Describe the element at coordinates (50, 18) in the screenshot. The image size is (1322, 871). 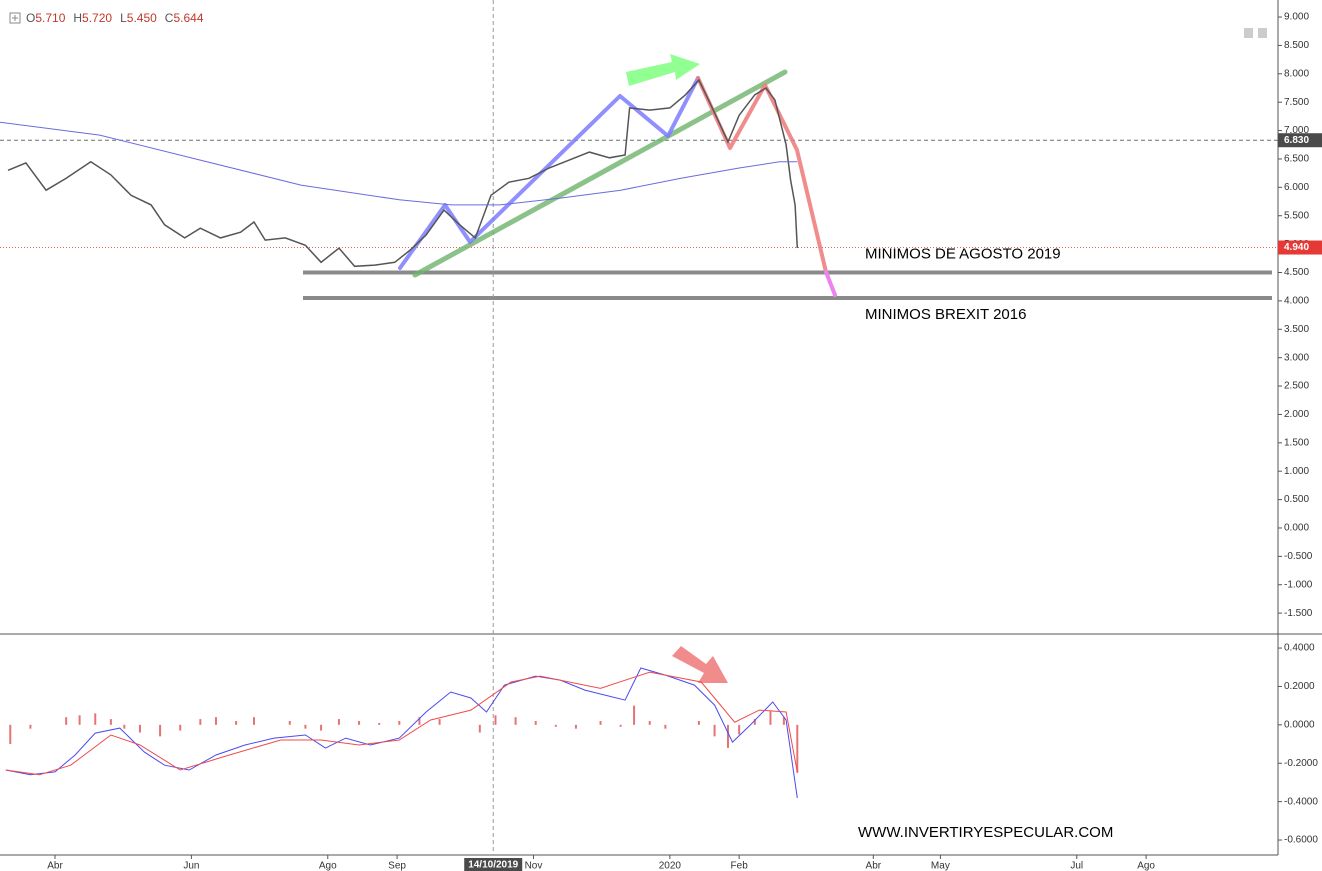
I see `ohlc-value: 5.710` at that location.